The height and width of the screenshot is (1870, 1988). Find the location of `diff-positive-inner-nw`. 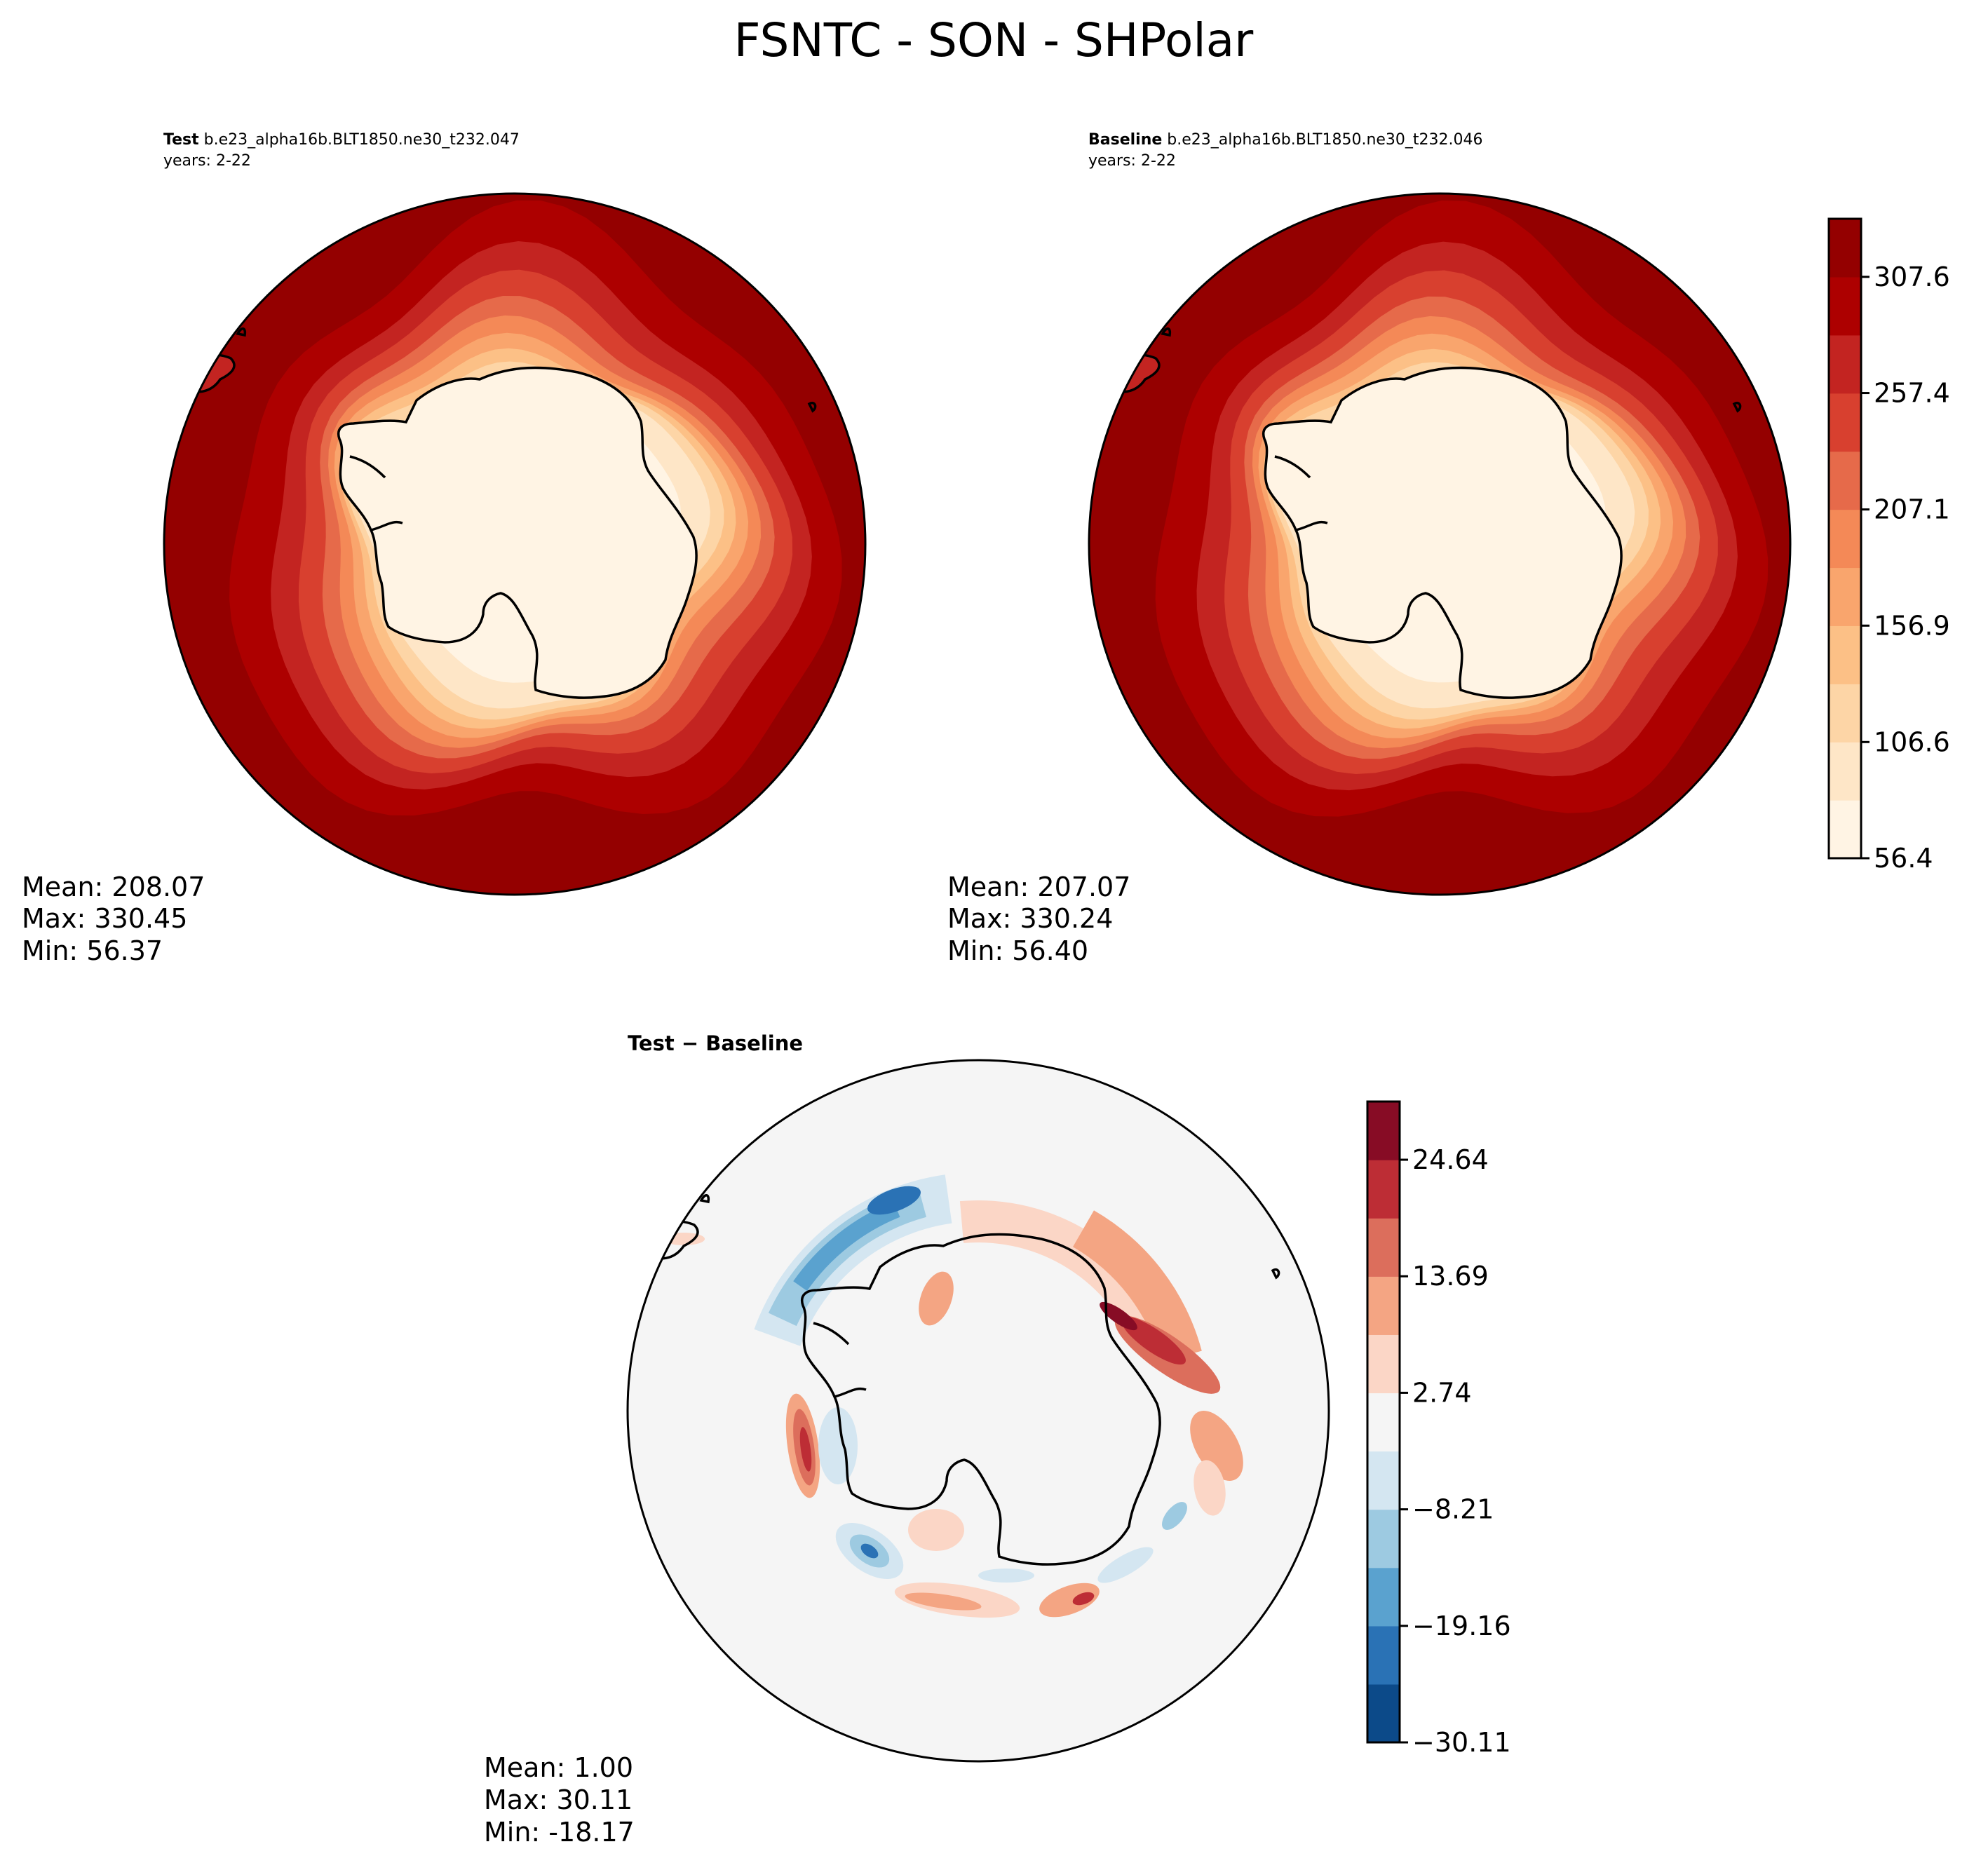

diff-positive-inner-nw is located at coordinates (936, 1298).